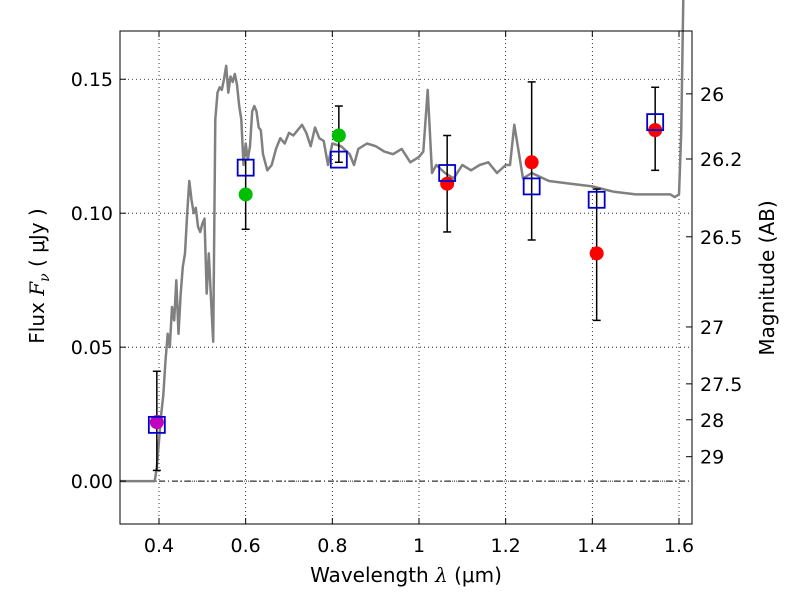 This screenshot has width=800, height=600. Describe the element at coordinates (92, 348) in the screenshot. I see `y-tick-label: 0.05` at that location.